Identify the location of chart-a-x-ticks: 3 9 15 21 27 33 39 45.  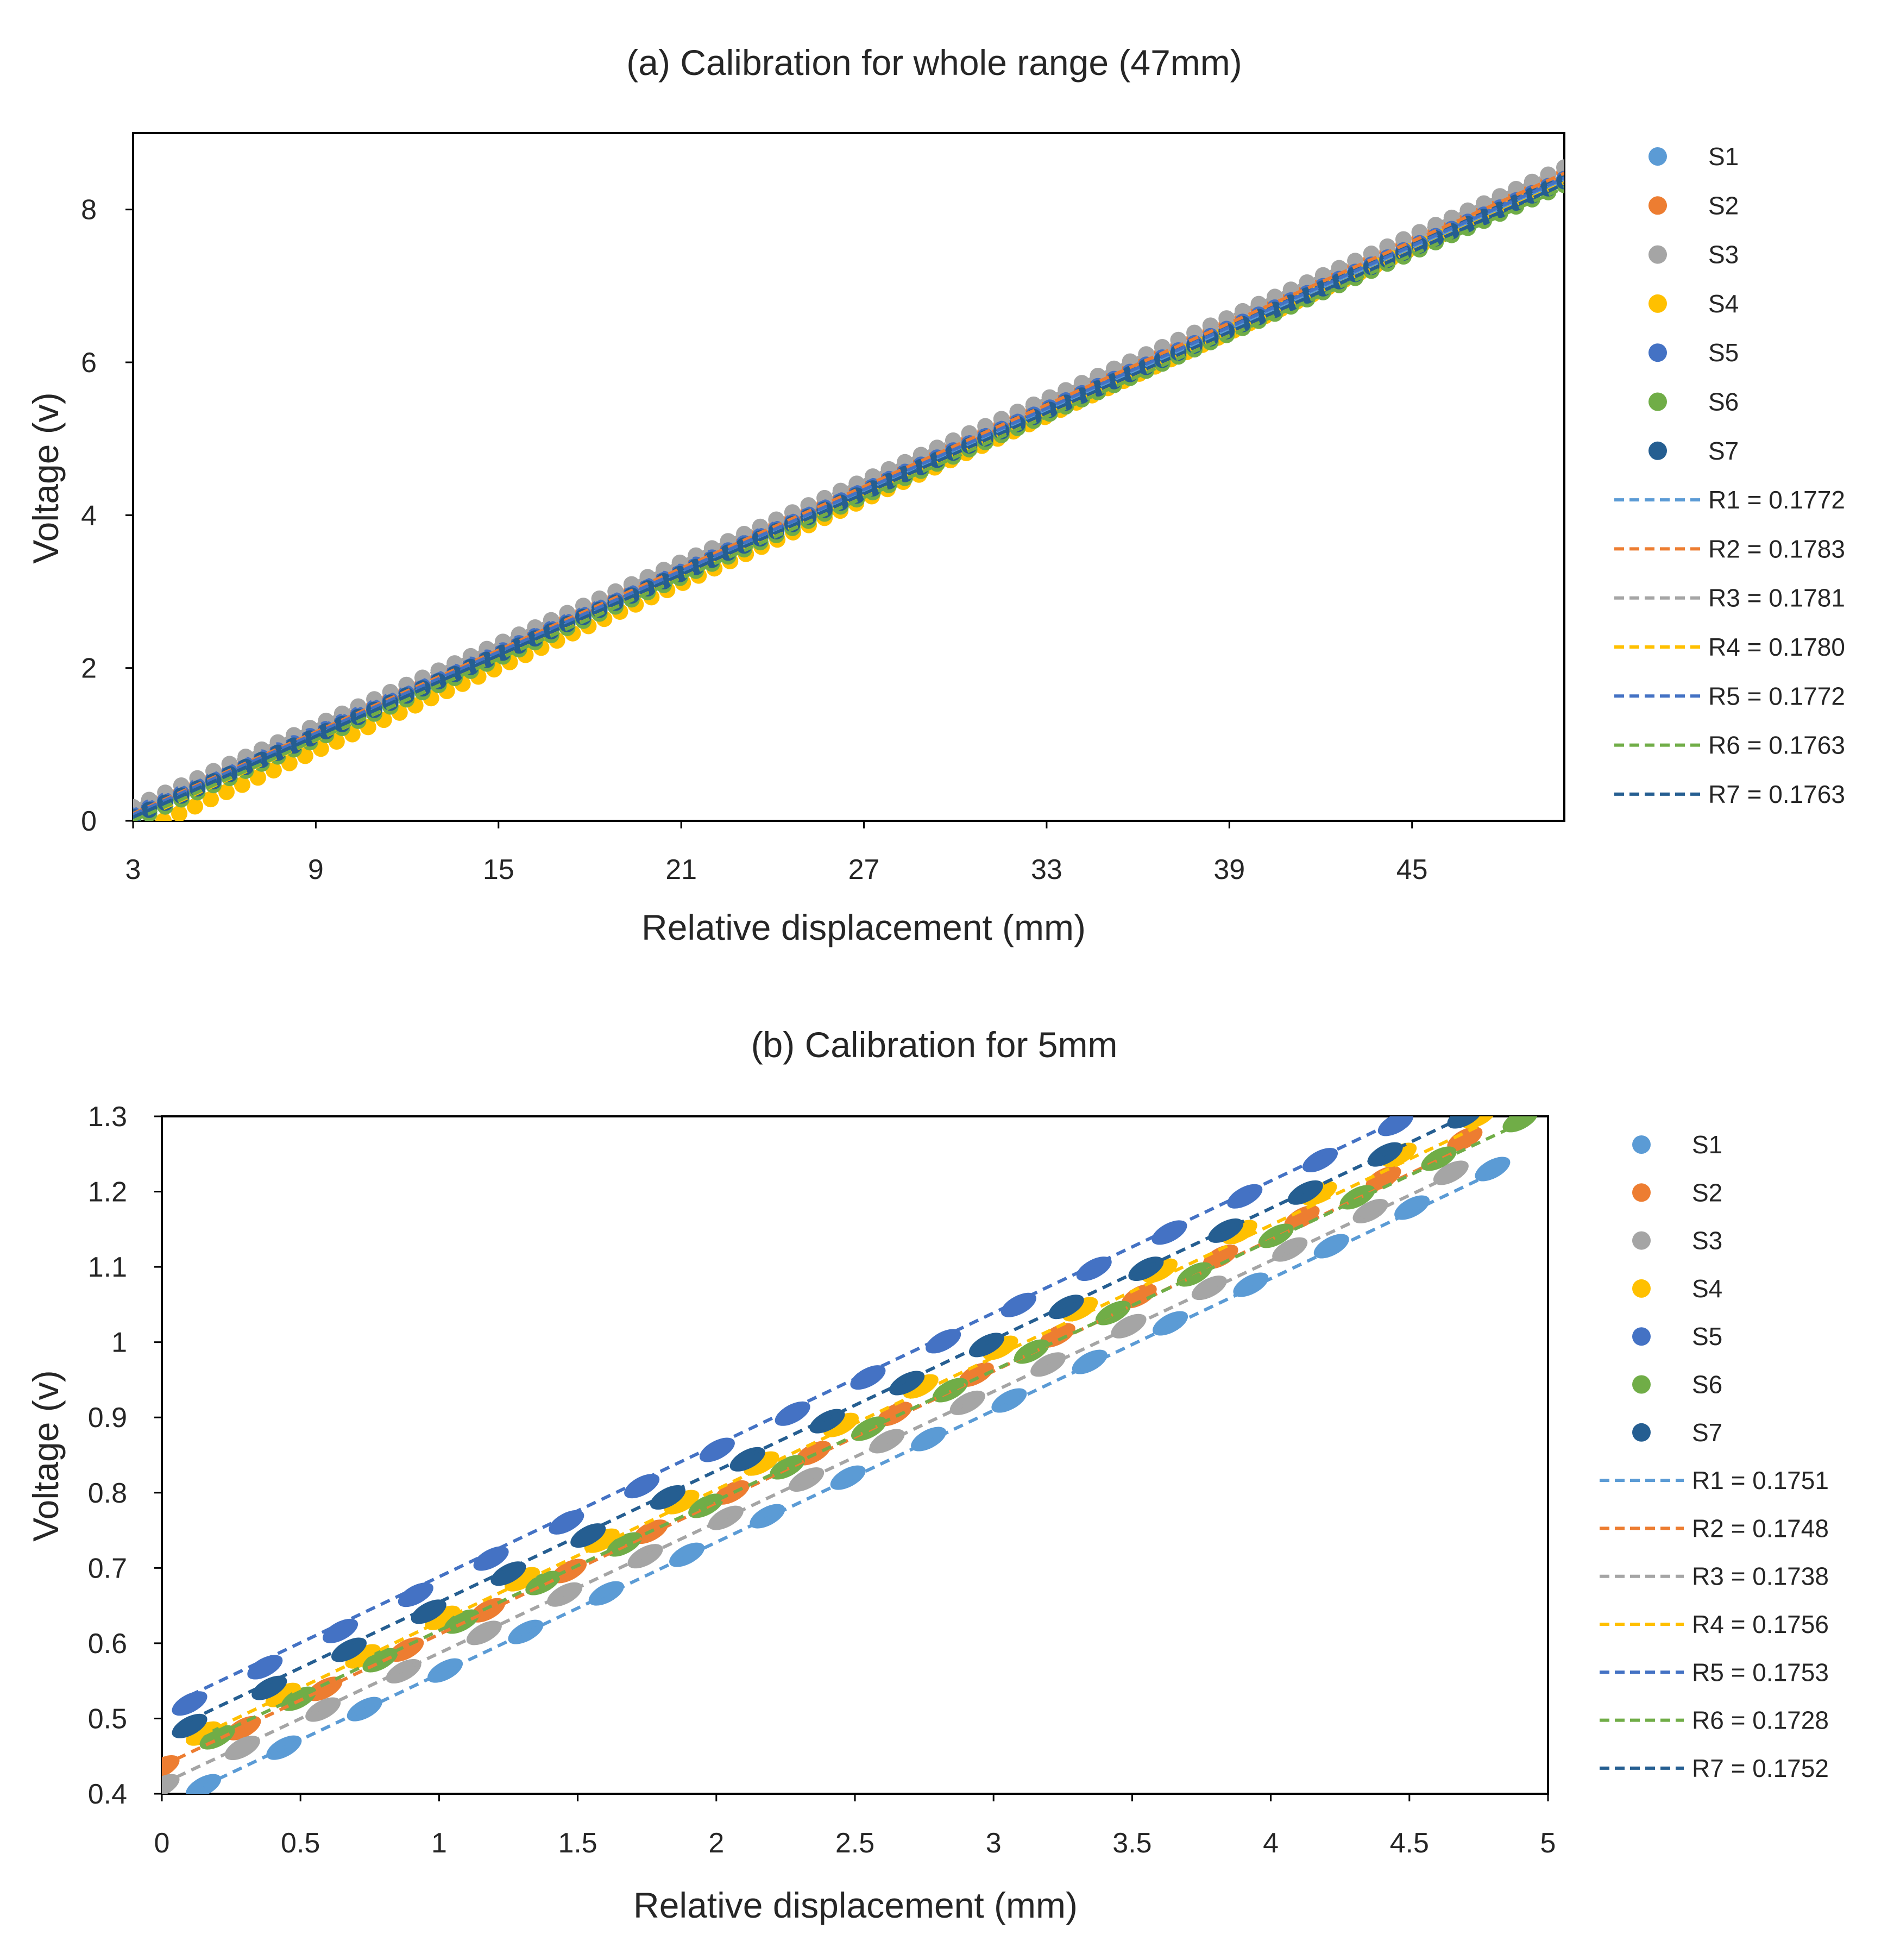
(777, 853).